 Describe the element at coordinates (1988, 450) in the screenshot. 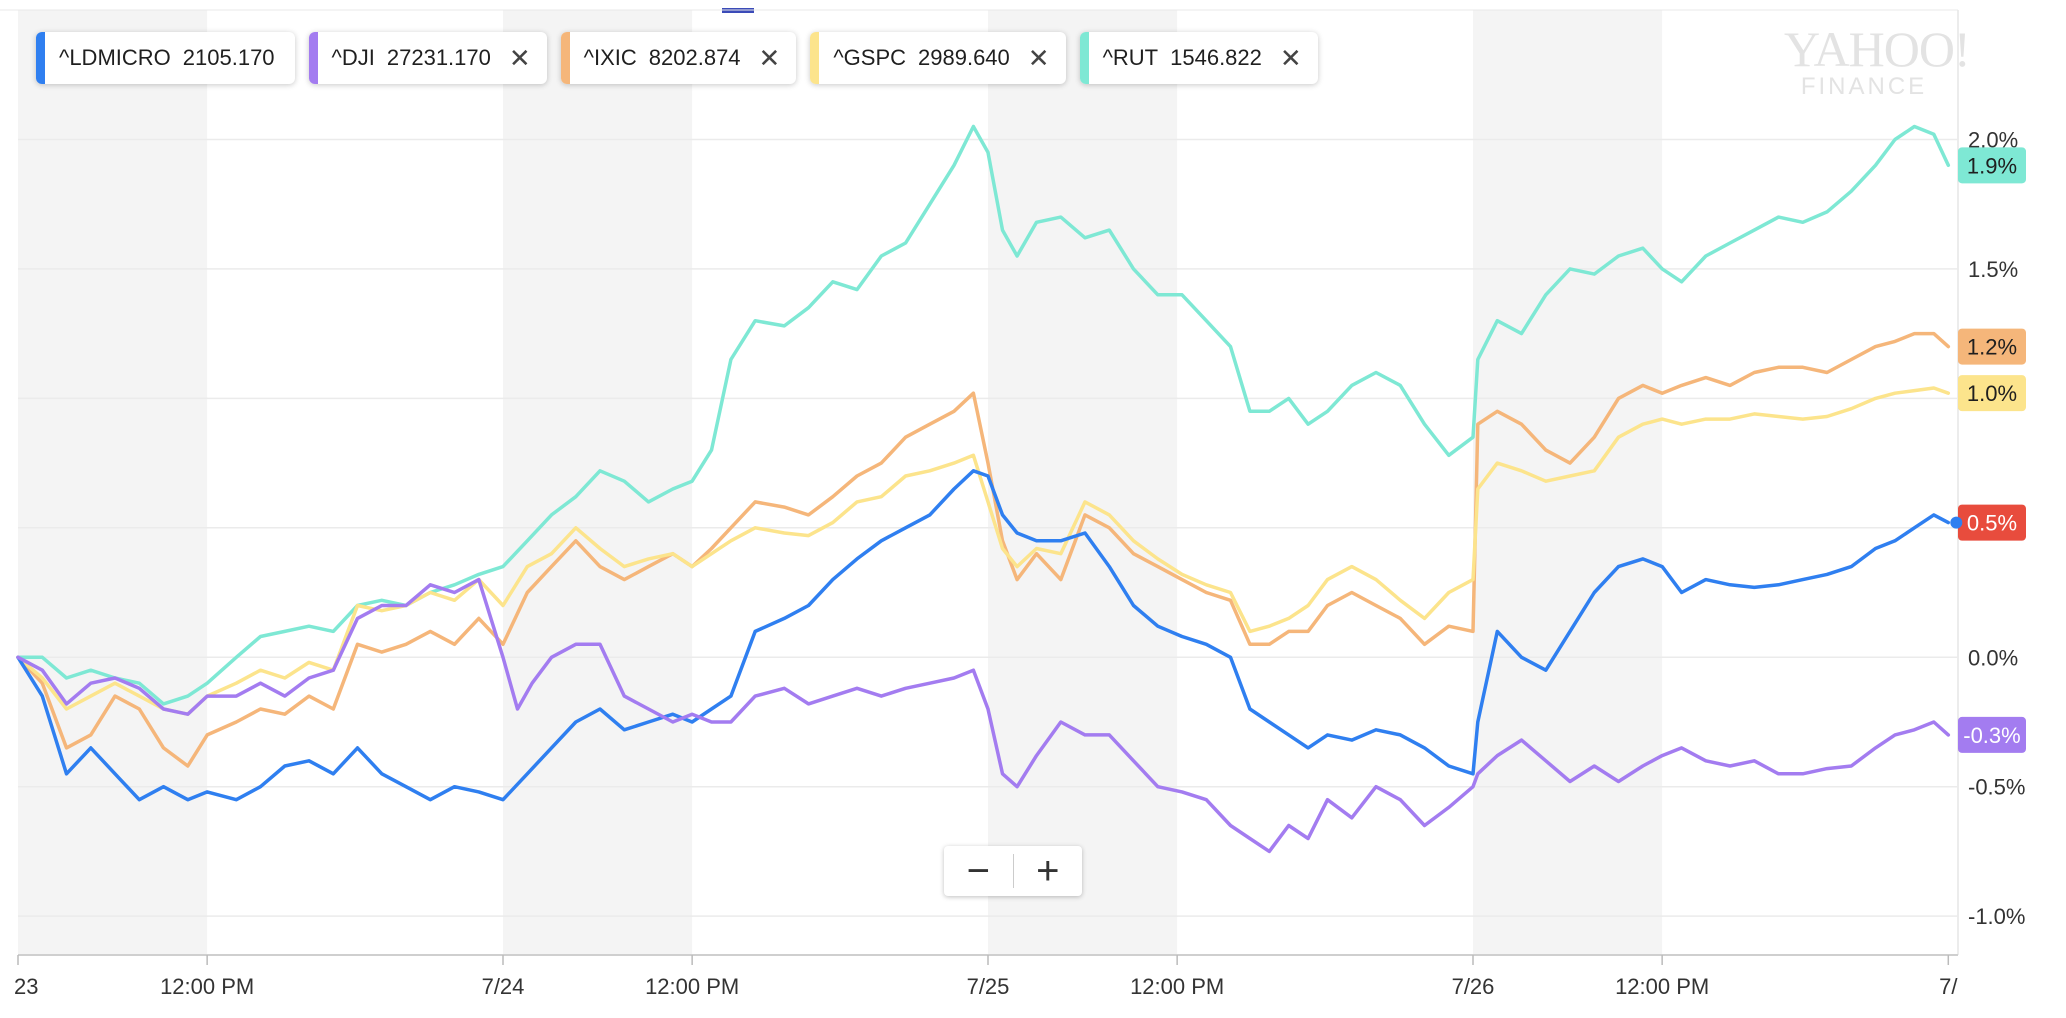

I see `last-value-tags: 1.9% 1.2% 1.0% 0.5% -0.3%` at that location.